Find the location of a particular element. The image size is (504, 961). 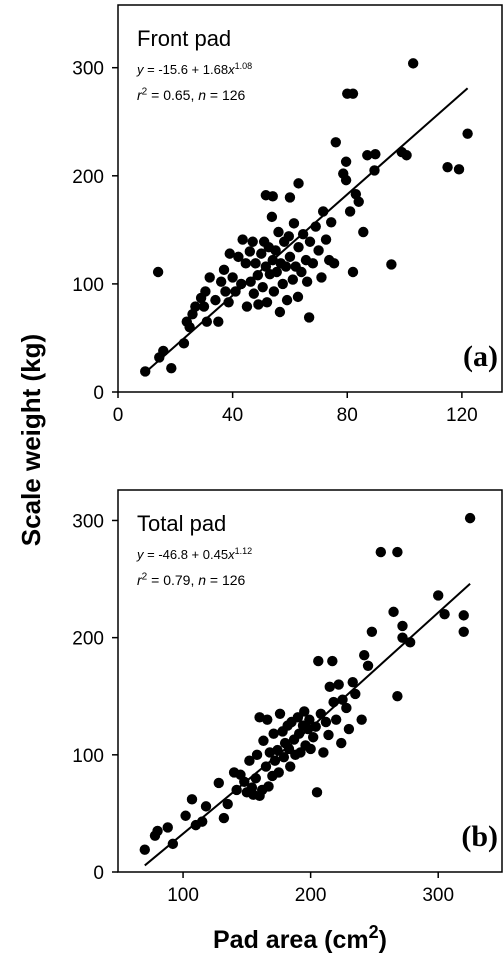

equation-part: y is located at coordinates (140, 69).